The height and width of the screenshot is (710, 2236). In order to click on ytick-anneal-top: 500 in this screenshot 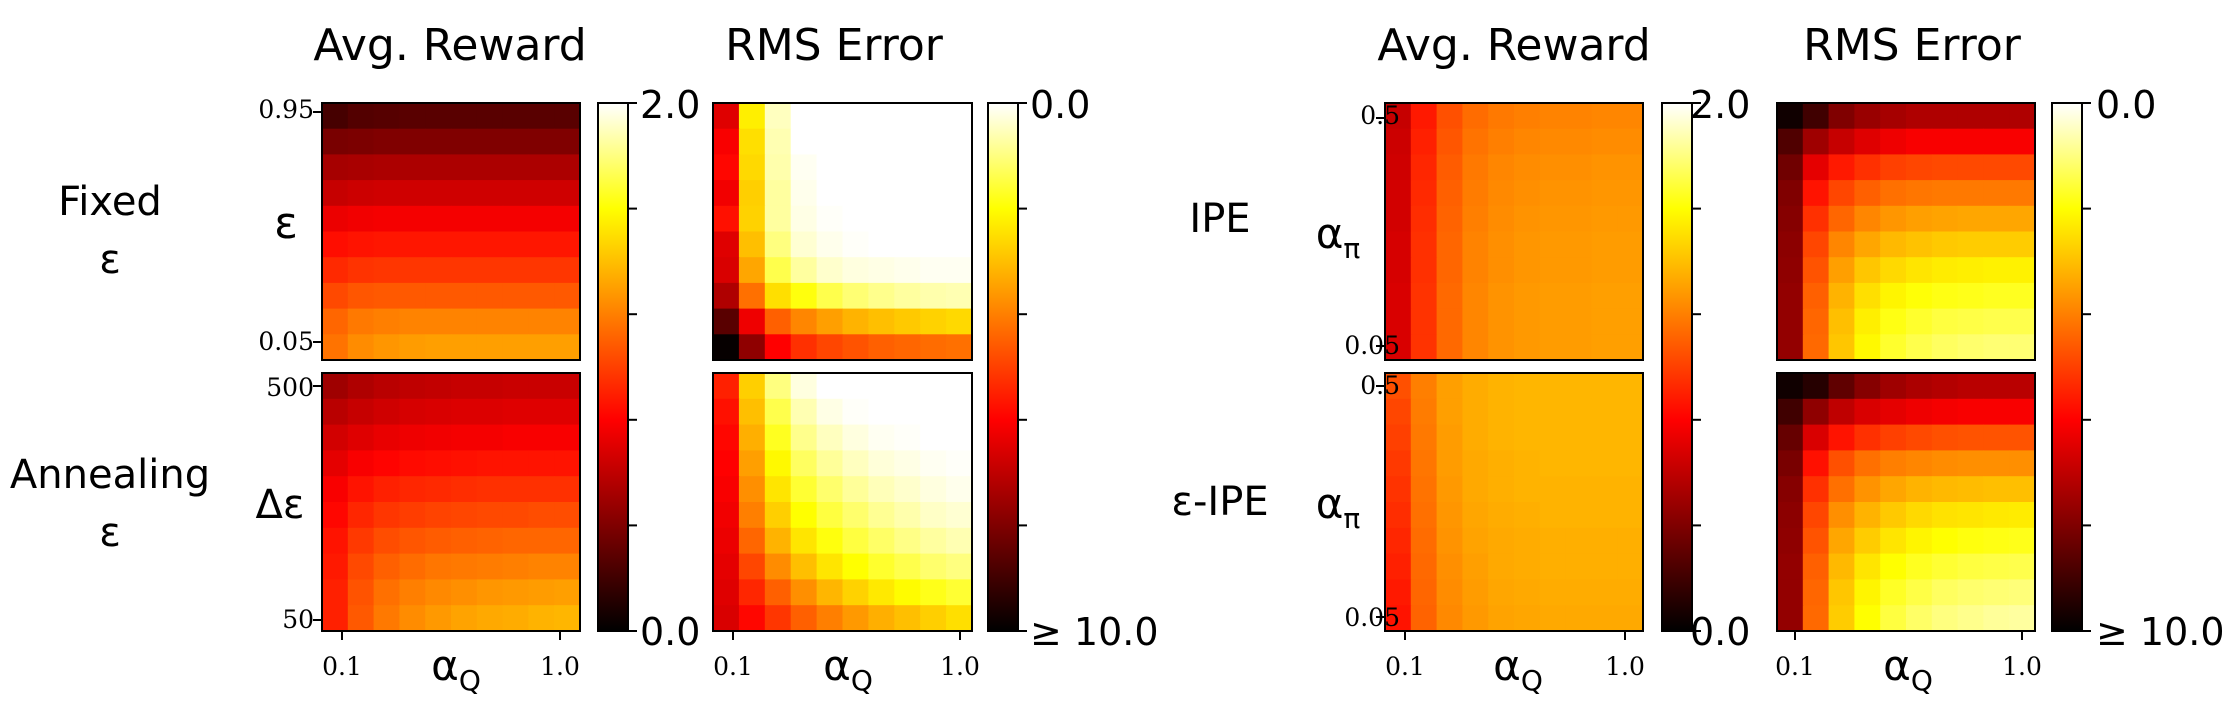, I will do `click(290, 387)`.